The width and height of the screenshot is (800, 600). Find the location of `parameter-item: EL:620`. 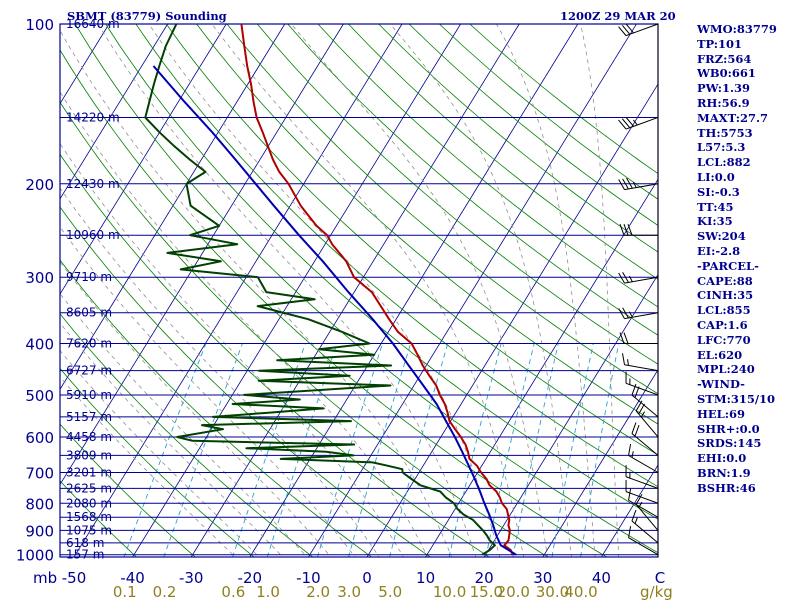

parameter-item: EL:620 is located at coordinates (720, 354).